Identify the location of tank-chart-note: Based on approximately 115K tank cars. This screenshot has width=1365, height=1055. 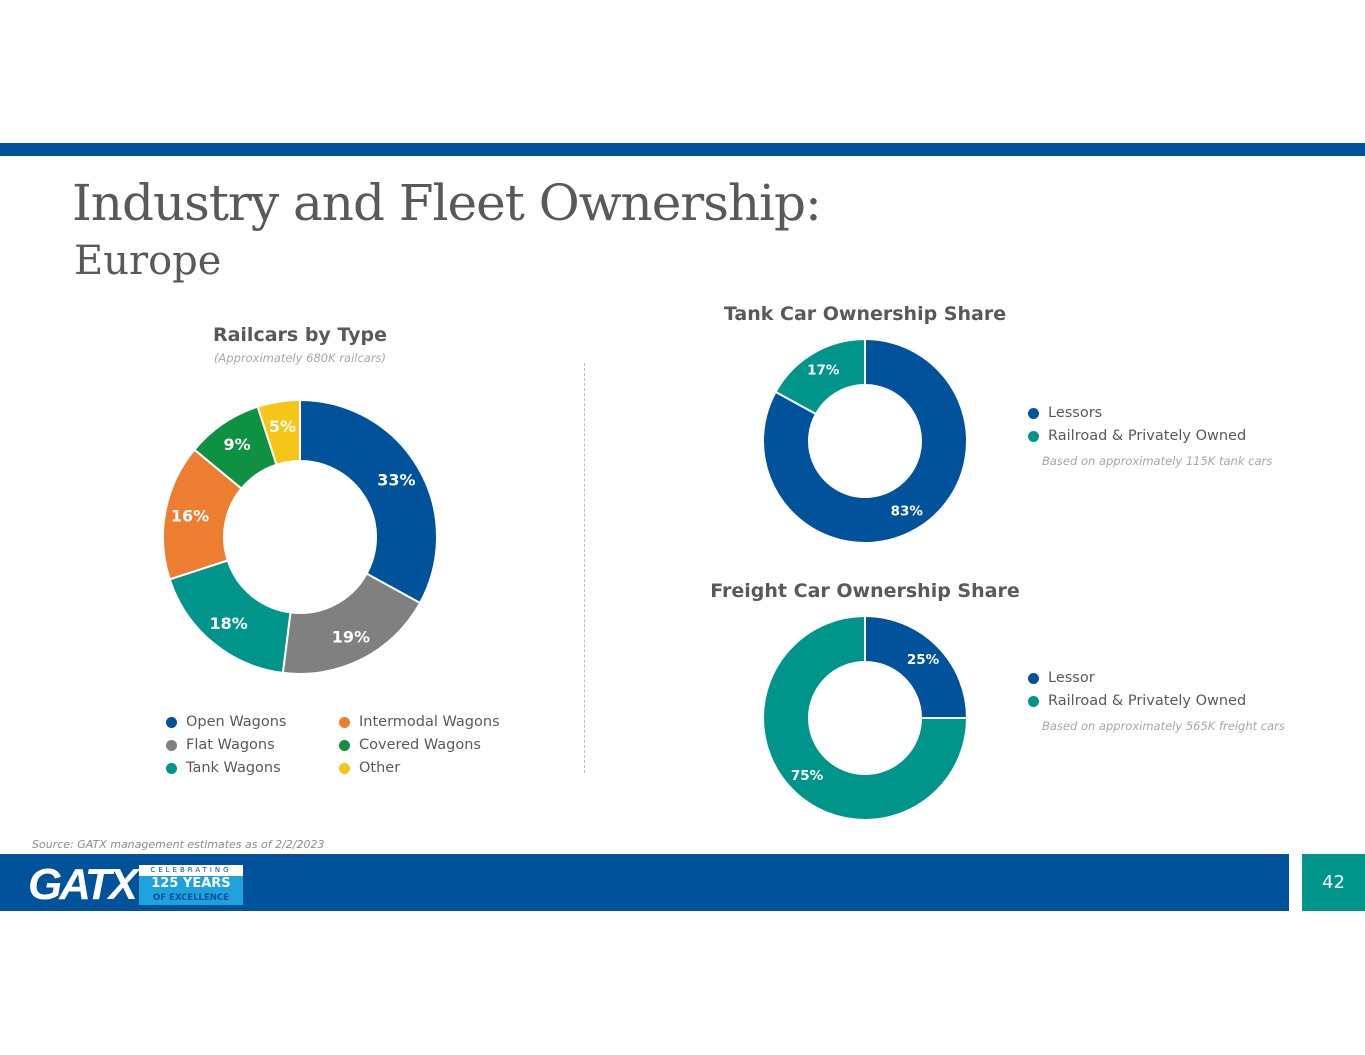
(1157, 461).